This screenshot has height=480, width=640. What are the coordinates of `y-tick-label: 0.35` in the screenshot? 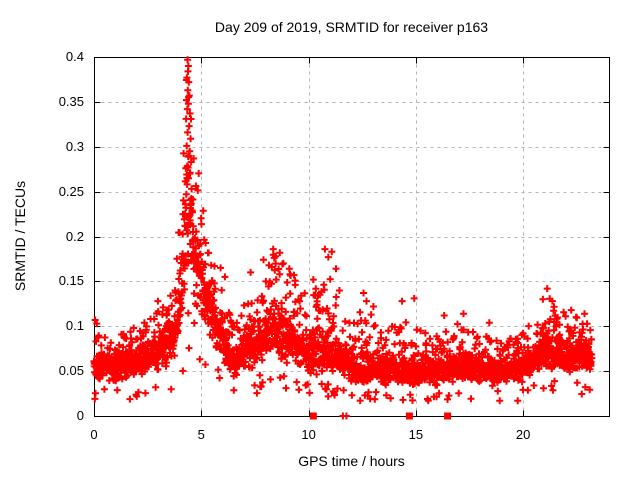 It's located at (71, 101).